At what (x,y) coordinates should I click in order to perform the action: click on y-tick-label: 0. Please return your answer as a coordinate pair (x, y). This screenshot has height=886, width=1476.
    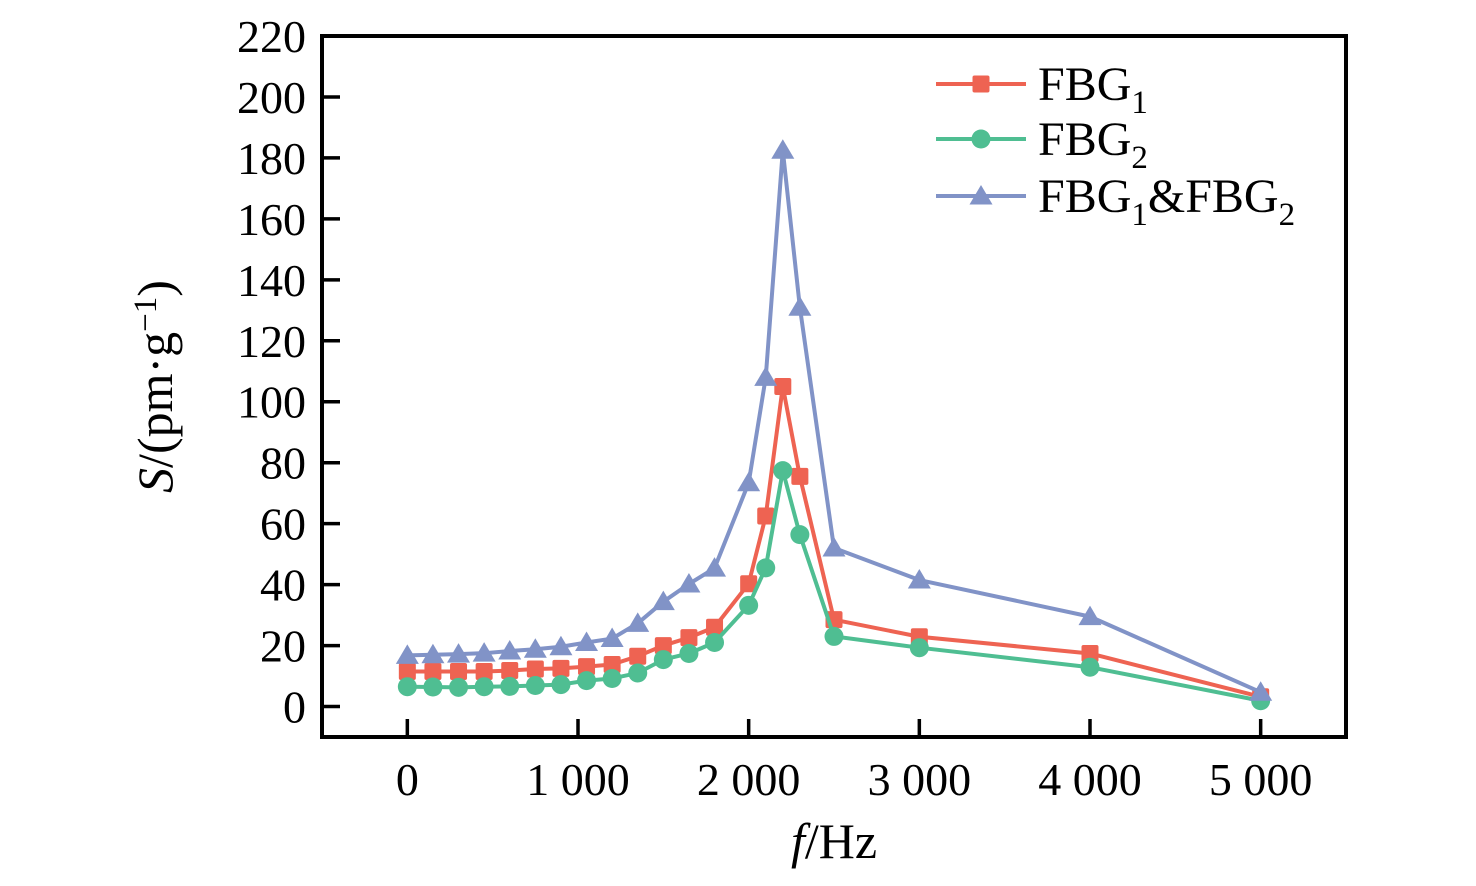
    Looking at the image, I should click on (294, 707).